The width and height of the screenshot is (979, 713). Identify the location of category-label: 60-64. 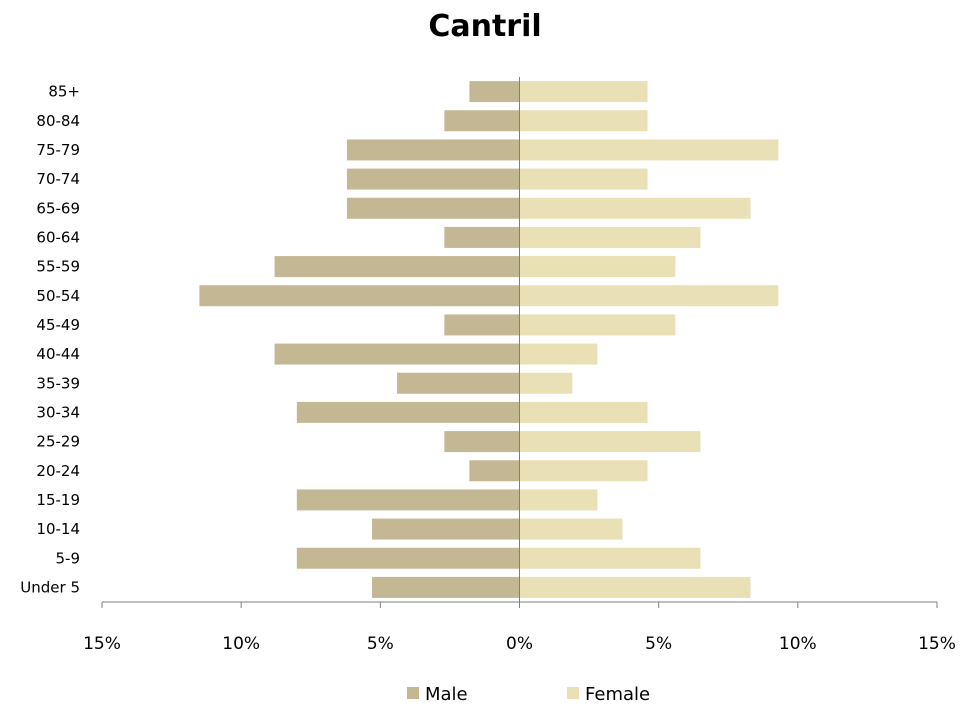
(58, 237).